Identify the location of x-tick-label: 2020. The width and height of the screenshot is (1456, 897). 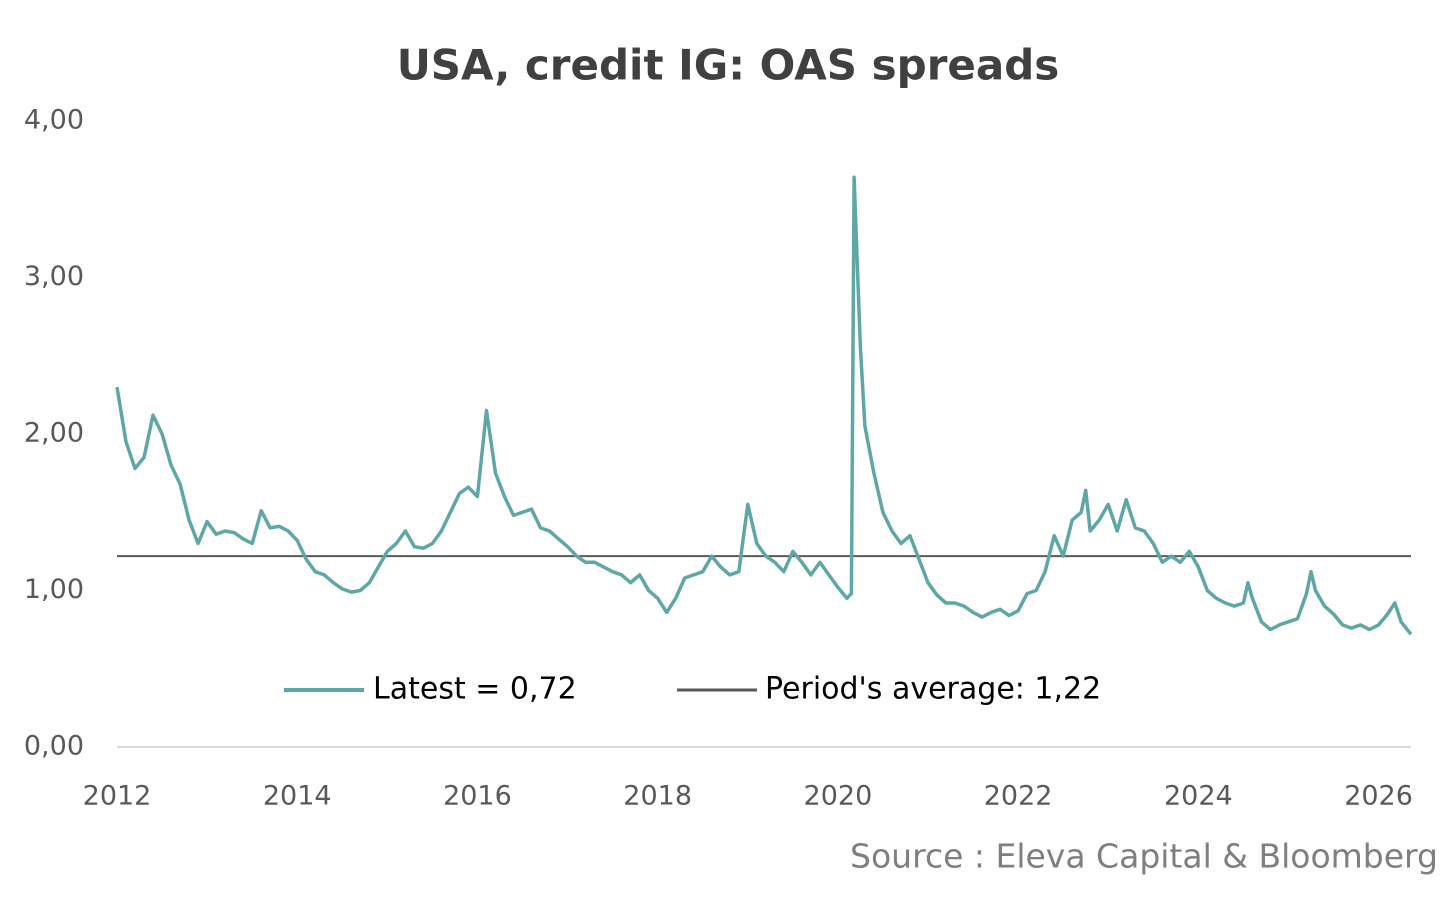
(838, 796).